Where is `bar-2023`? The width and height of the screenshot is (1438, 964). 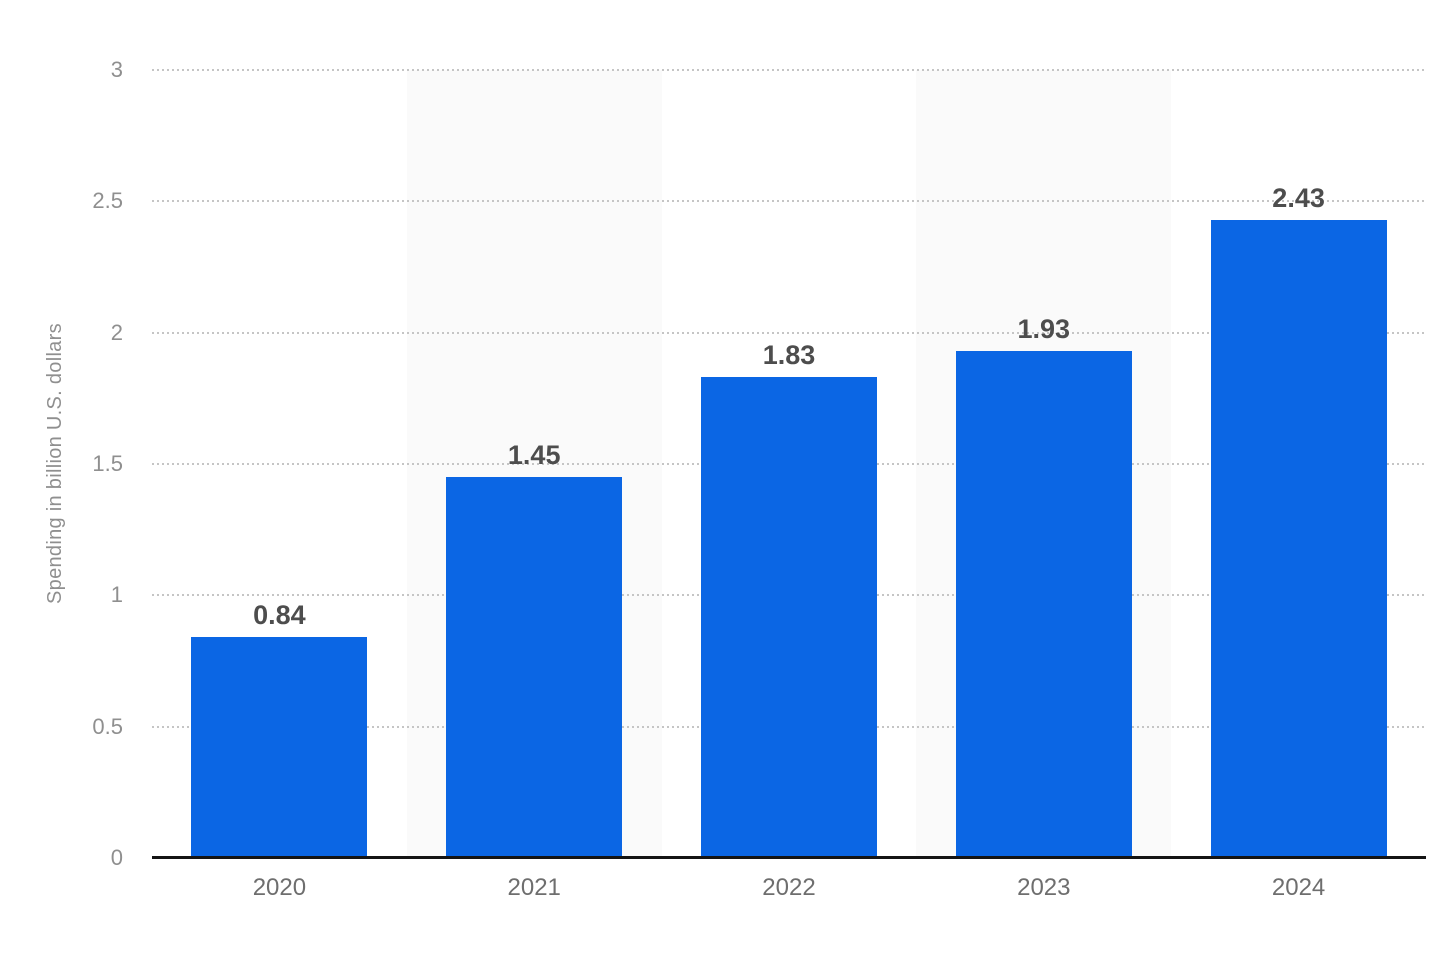 bar-2023 is located at coordinates (1043, 604).